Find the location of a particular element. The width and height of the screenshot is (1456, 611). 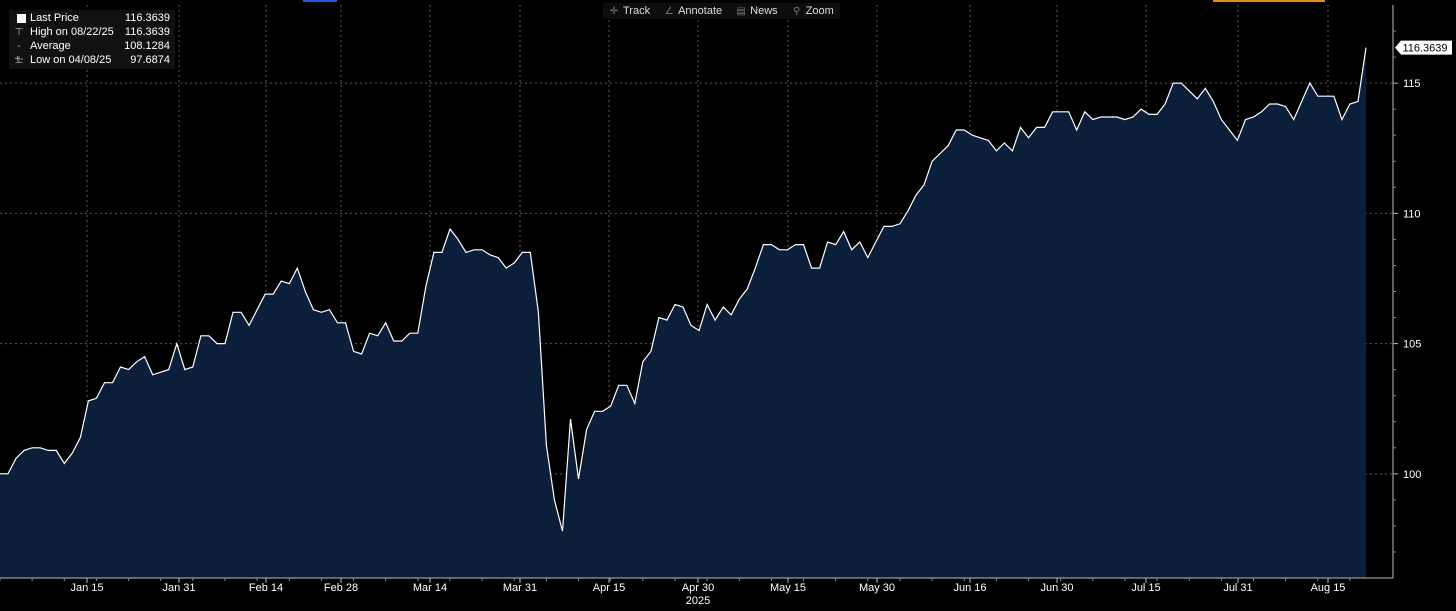

track-label: Track is located at coordinates (637, 11).